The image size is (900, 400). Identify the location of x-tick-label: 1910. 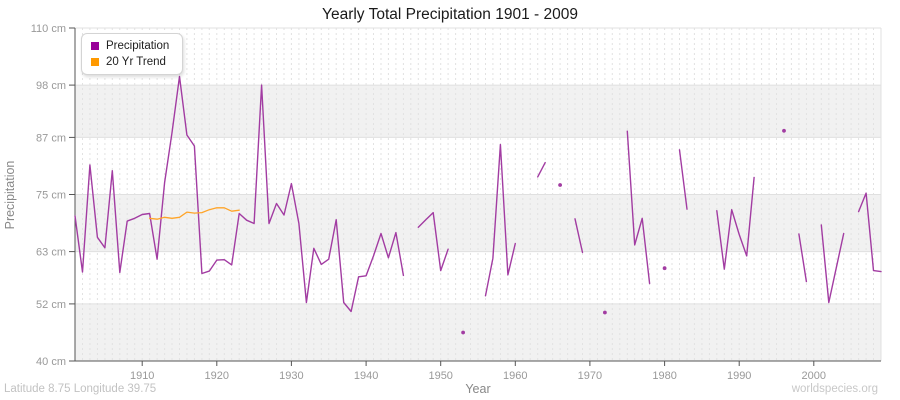
(142, 376).